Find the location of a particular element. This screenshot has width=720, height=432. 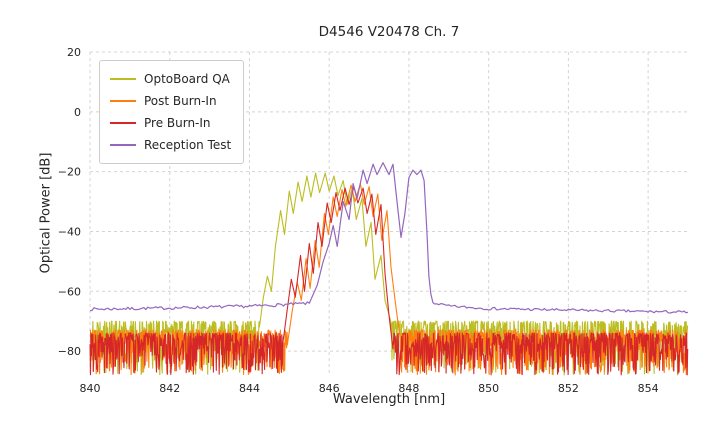

x-axis-label: Wavelength [nm] is located at coordinates (389, 399).